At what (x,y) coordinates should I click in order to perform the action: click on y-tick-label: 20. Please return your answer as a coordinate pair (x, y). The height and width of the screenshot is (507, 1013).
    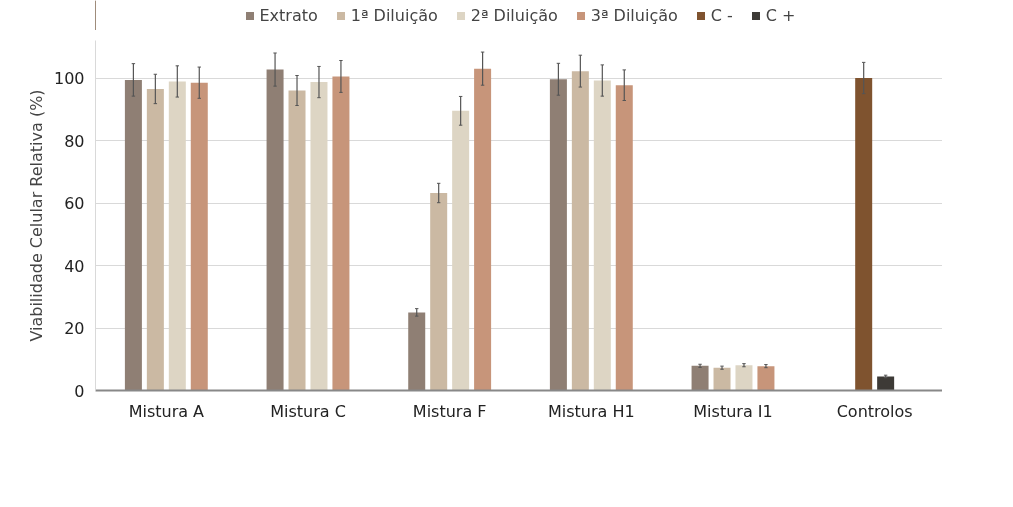
    Looking at the image, I should click on (74, 328).